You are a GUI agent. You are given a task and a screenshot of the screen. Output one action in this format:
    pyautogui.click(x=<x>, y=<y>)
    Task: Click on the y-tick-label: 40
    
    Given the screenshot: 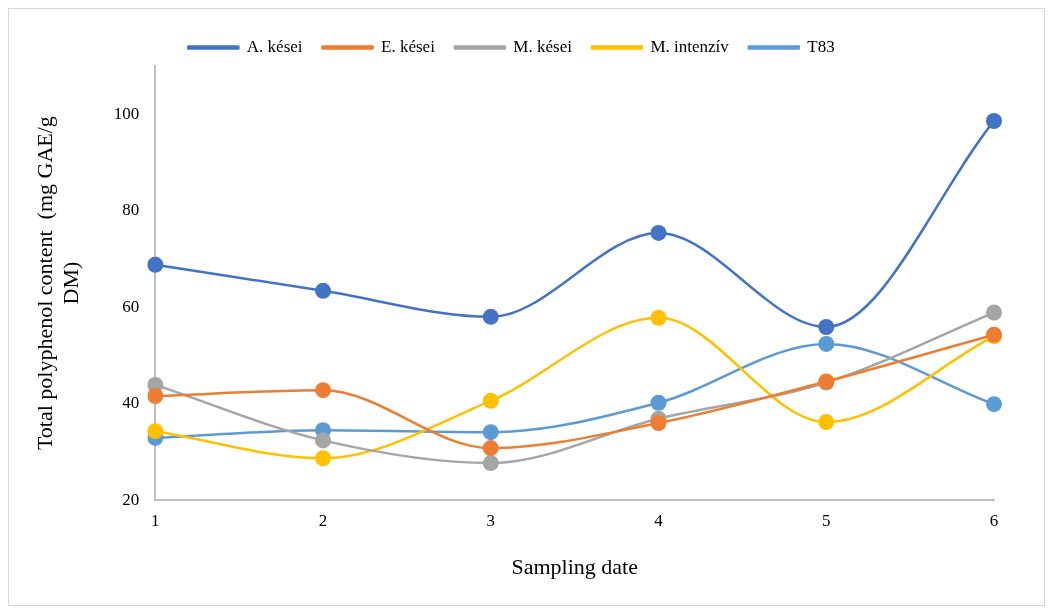 What is the action you would take?
    pyautogui.click(x=131, y=403)
    